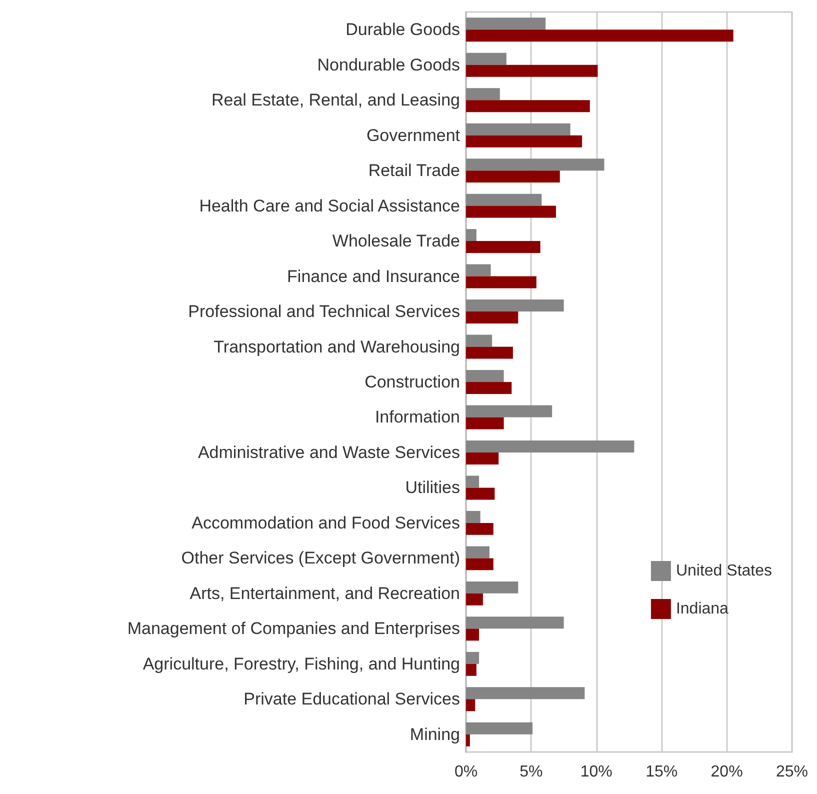  I want to click on y-tick-label: Transportation and Warehousing, so click(337, 346).